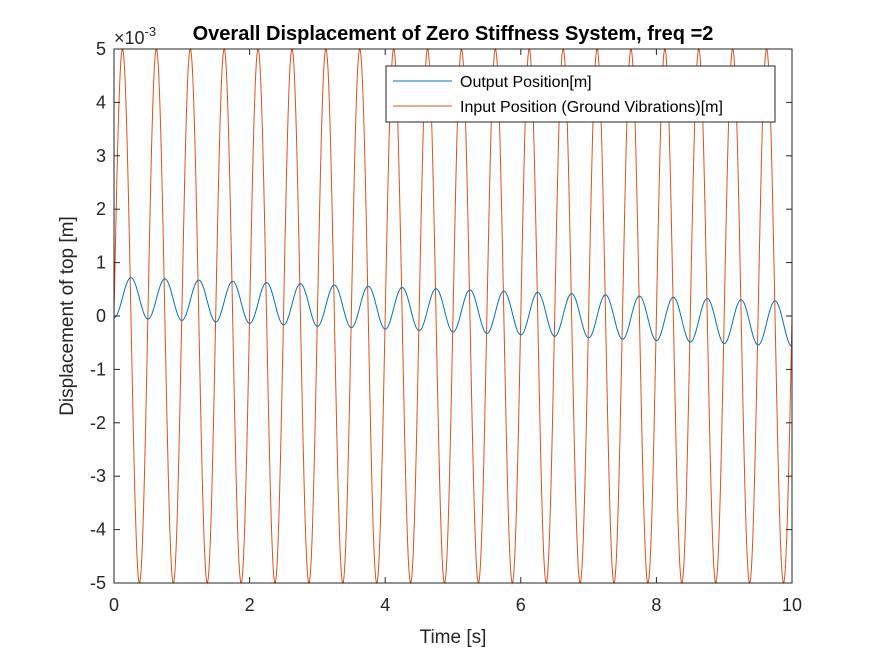 The height and width of the screenshot is (656, 875). I want to click on series-line-output, so click(453, 312).